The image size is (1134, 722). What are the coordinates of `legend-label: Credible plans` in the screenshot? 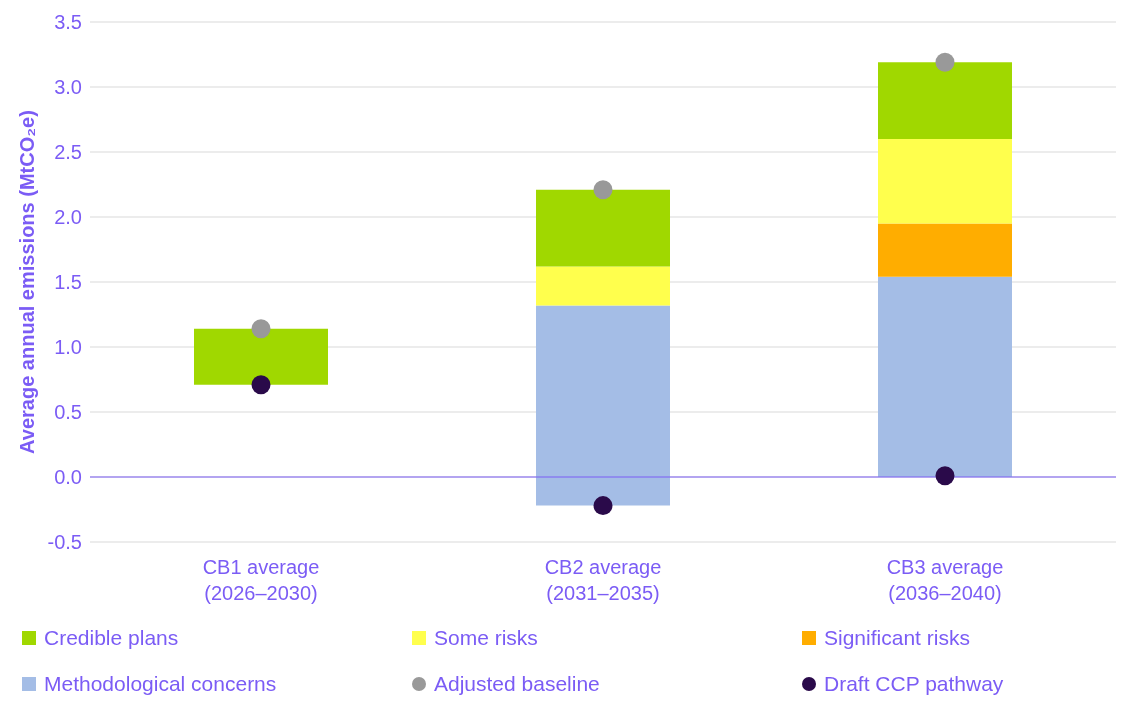 It's located at (111, 638).